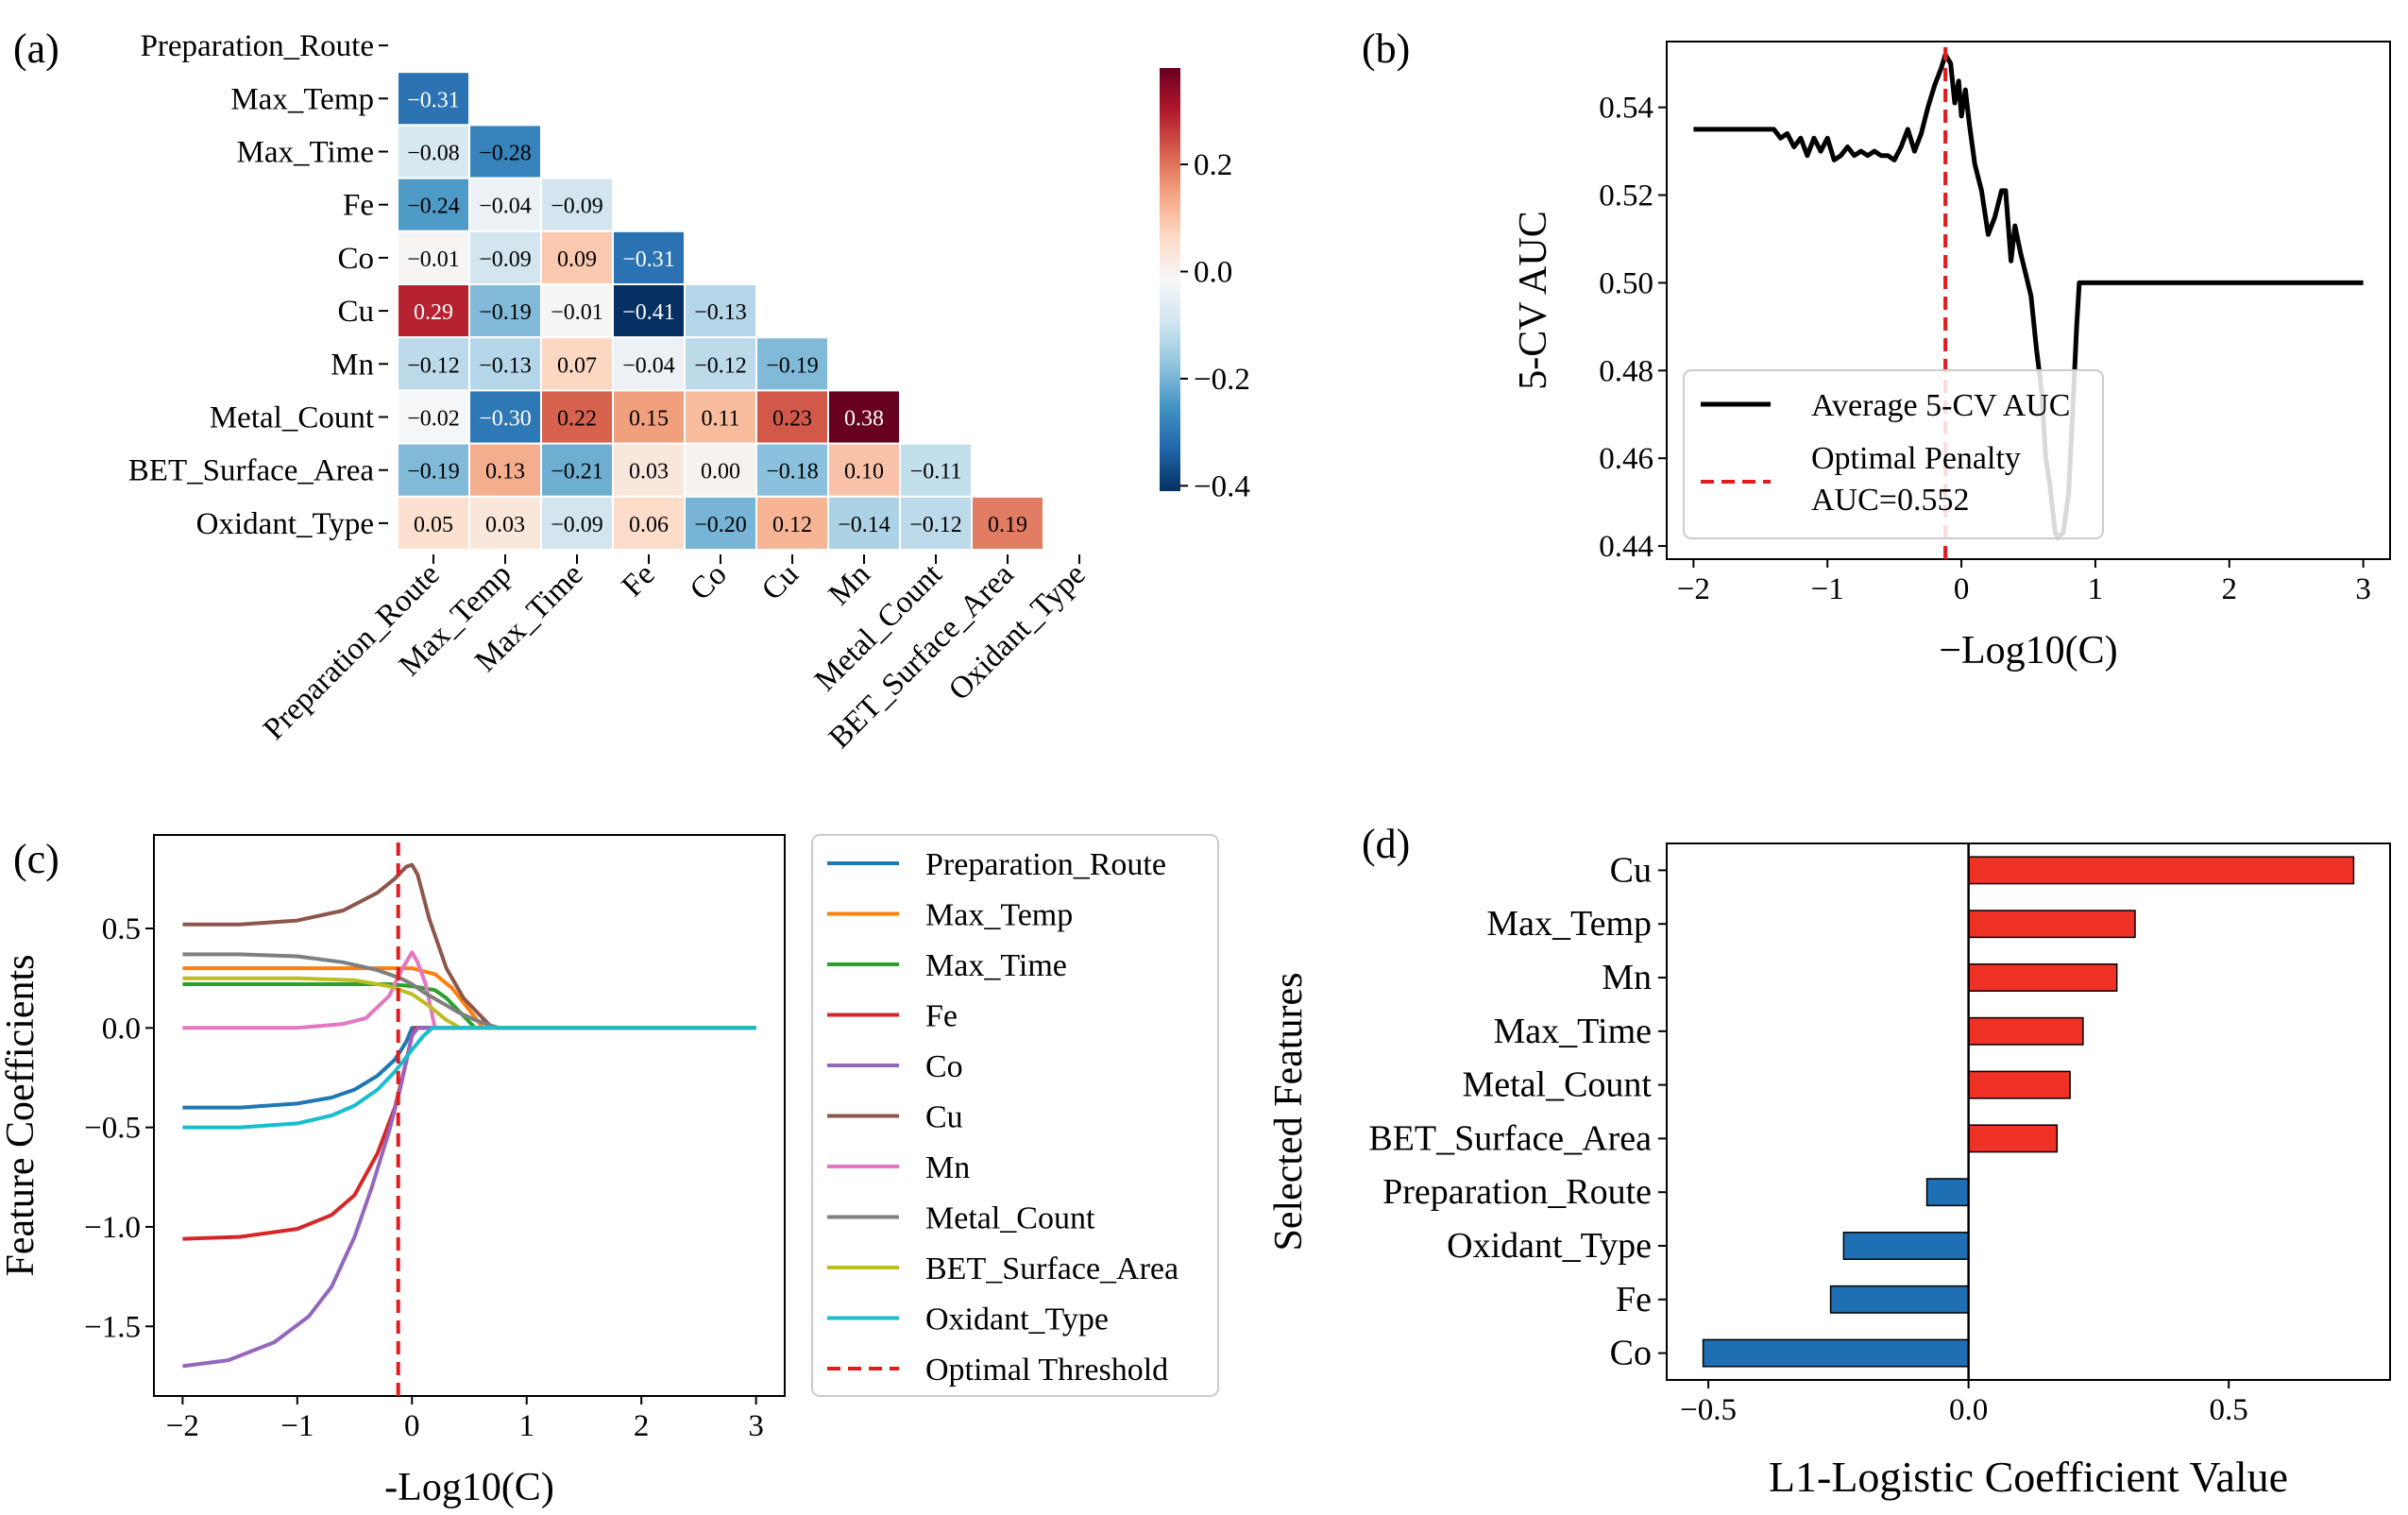  What do you see at coordinates (2028, 650) in the screenshot?
I see `x-axis-label: −Log10(C)` at bounding box center [2028, 650].